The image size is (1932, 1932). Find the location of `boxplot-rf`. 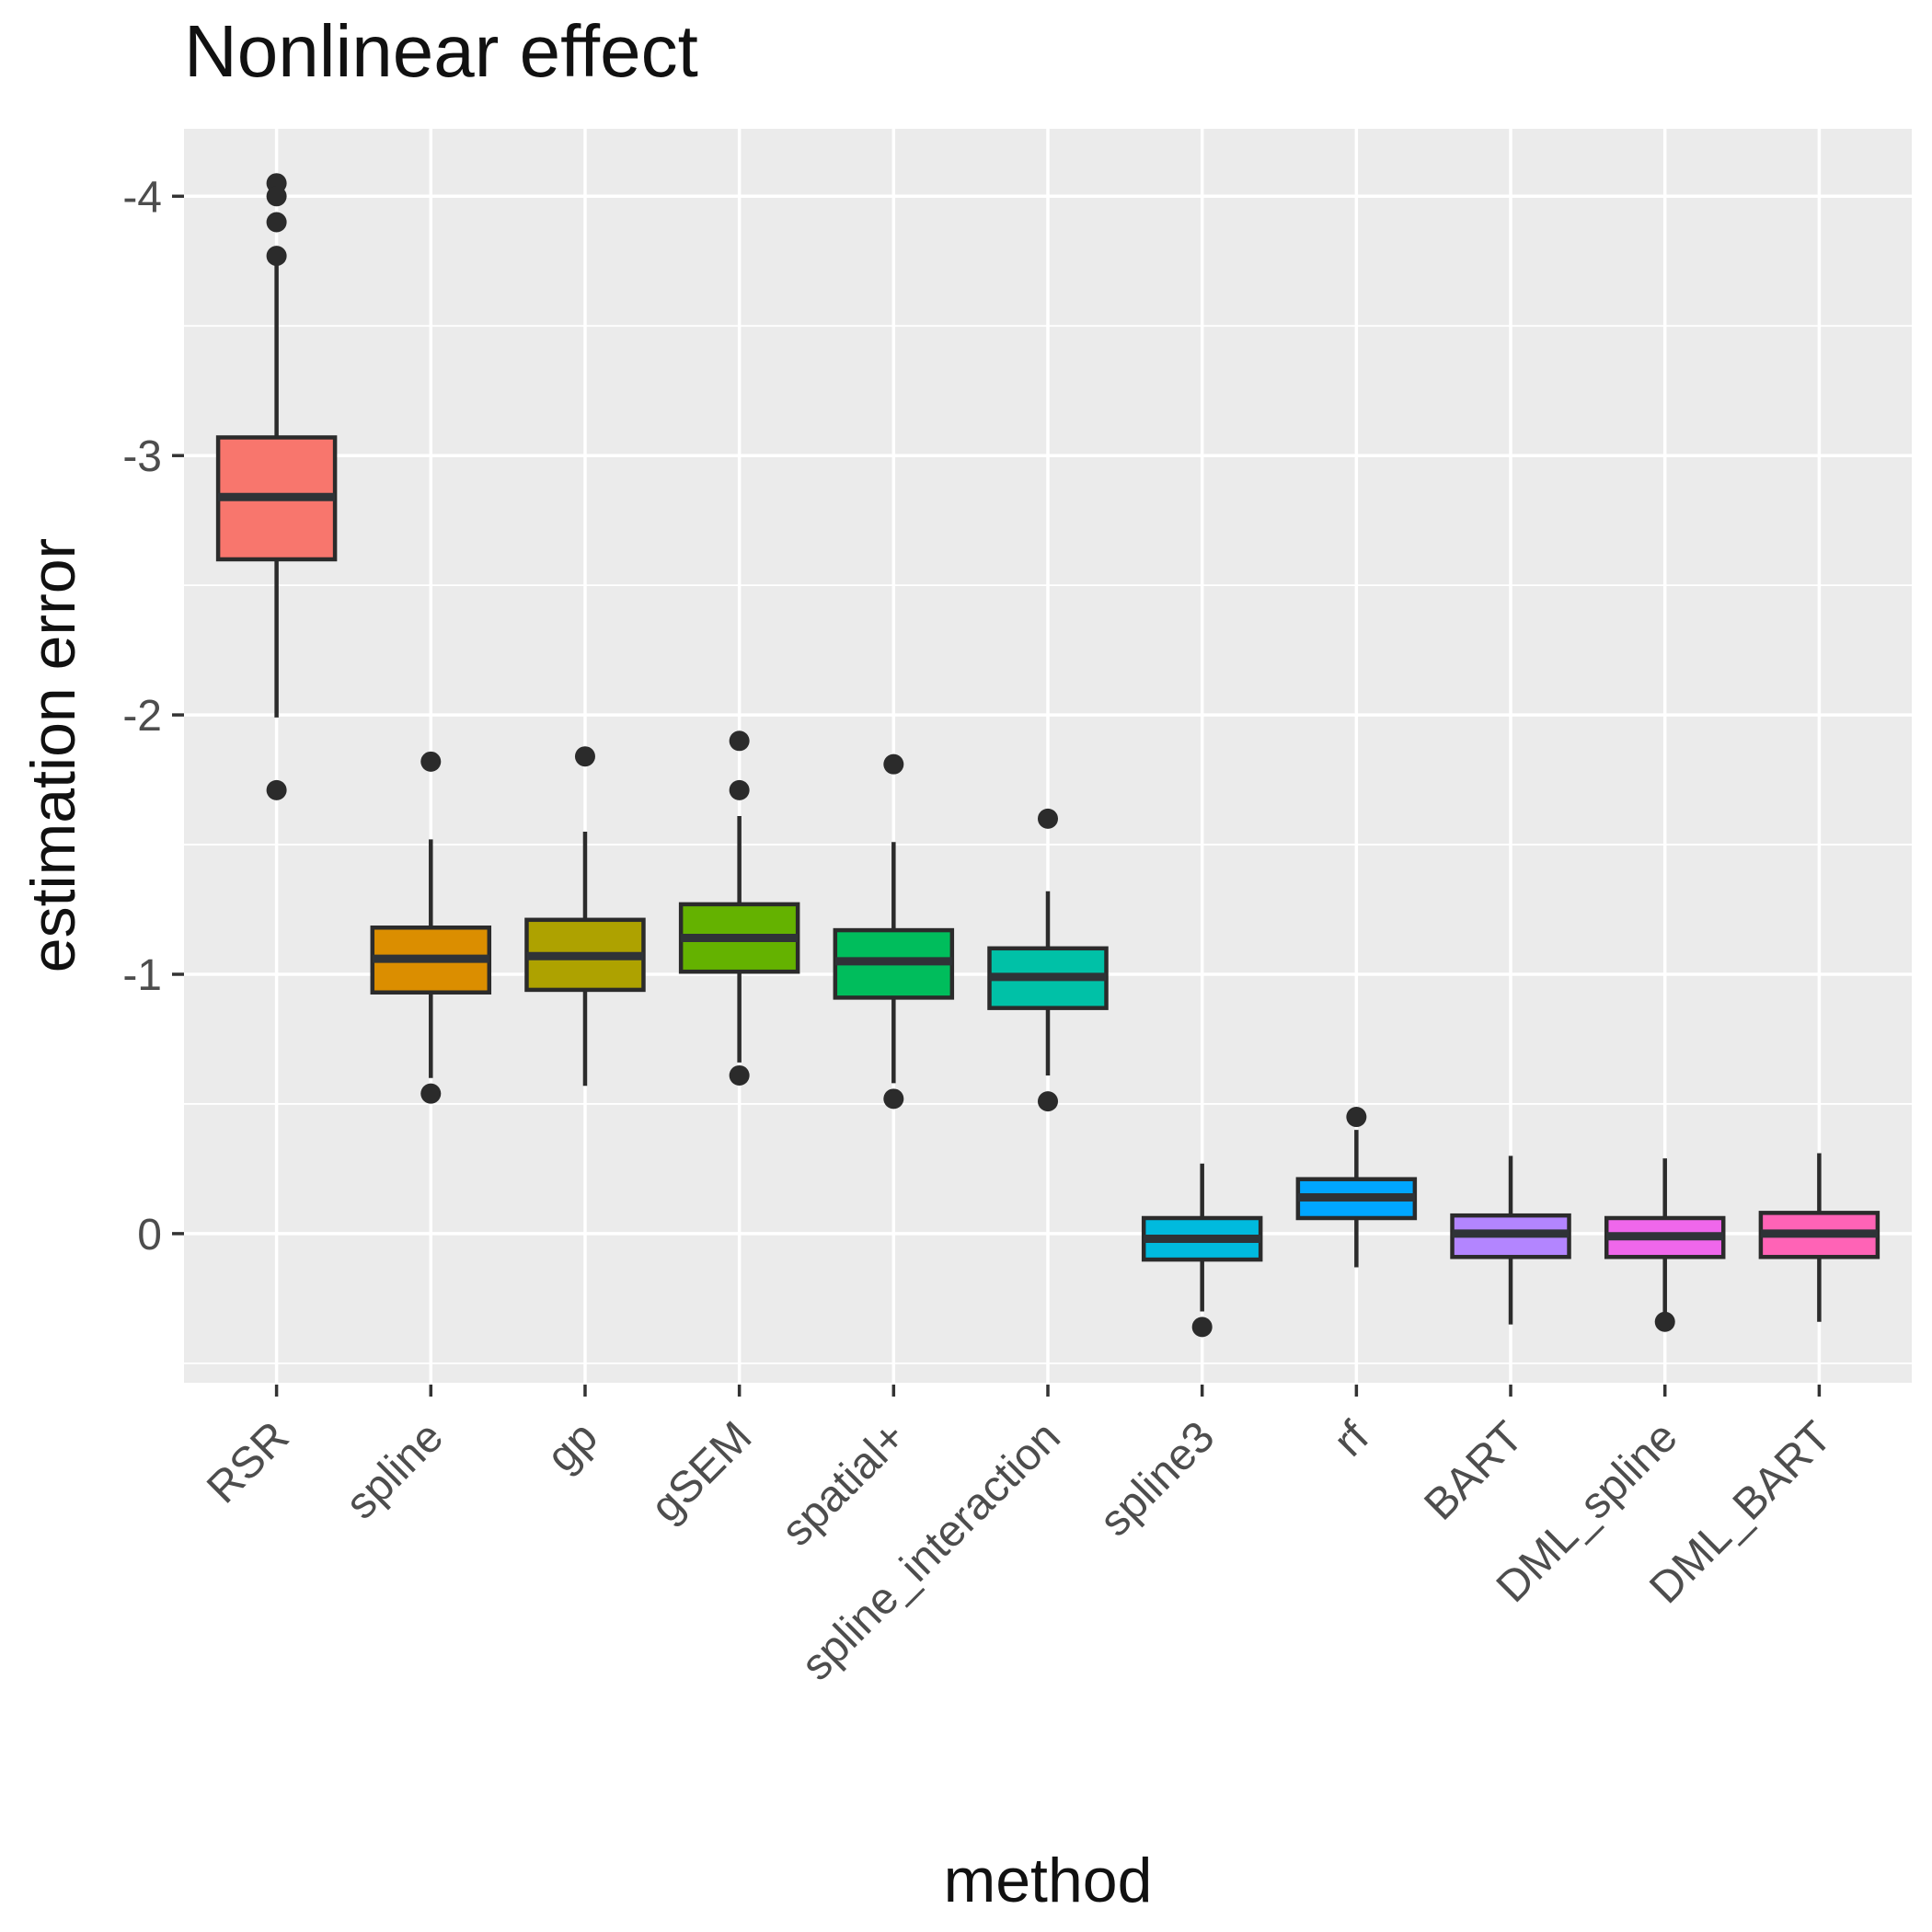

boxplot-rf is located at coordinates (1356, 1187).